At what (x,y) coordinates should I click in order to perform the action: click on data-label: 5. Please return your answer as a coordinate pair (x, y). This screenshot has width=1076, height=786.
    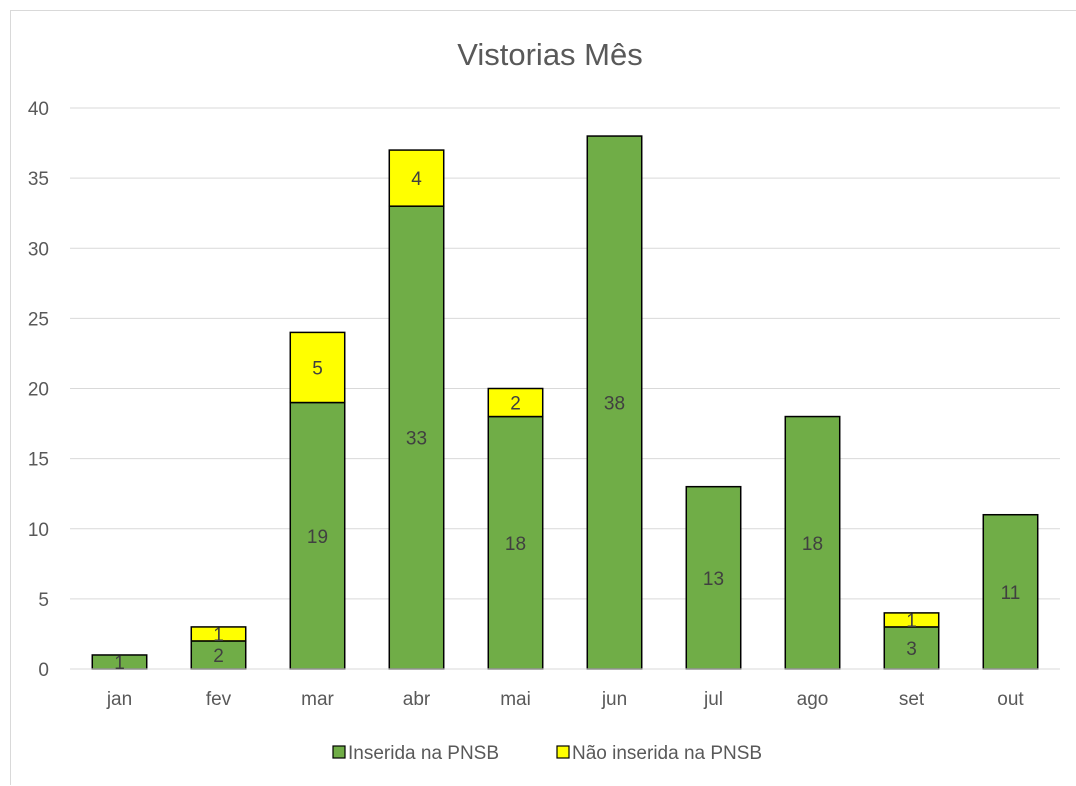
    Looking at the image, I should click on (317, 368).